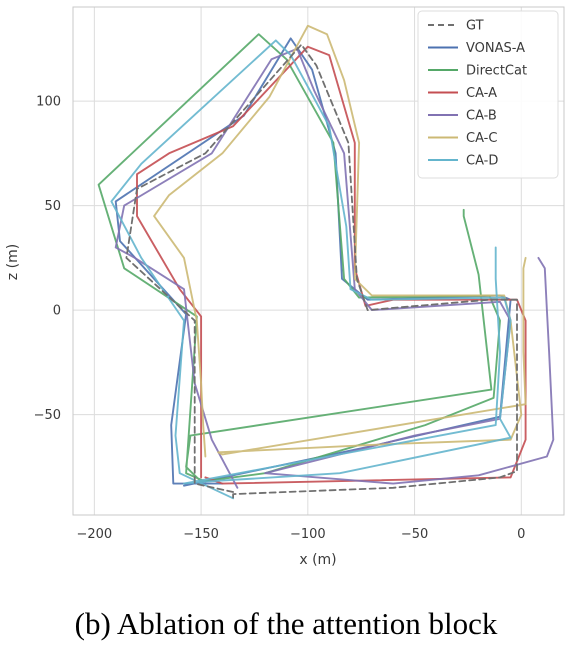 The width and height of the screenshot is (572, 661). I want to click on x-tick-label: −50, so click(414, 534).